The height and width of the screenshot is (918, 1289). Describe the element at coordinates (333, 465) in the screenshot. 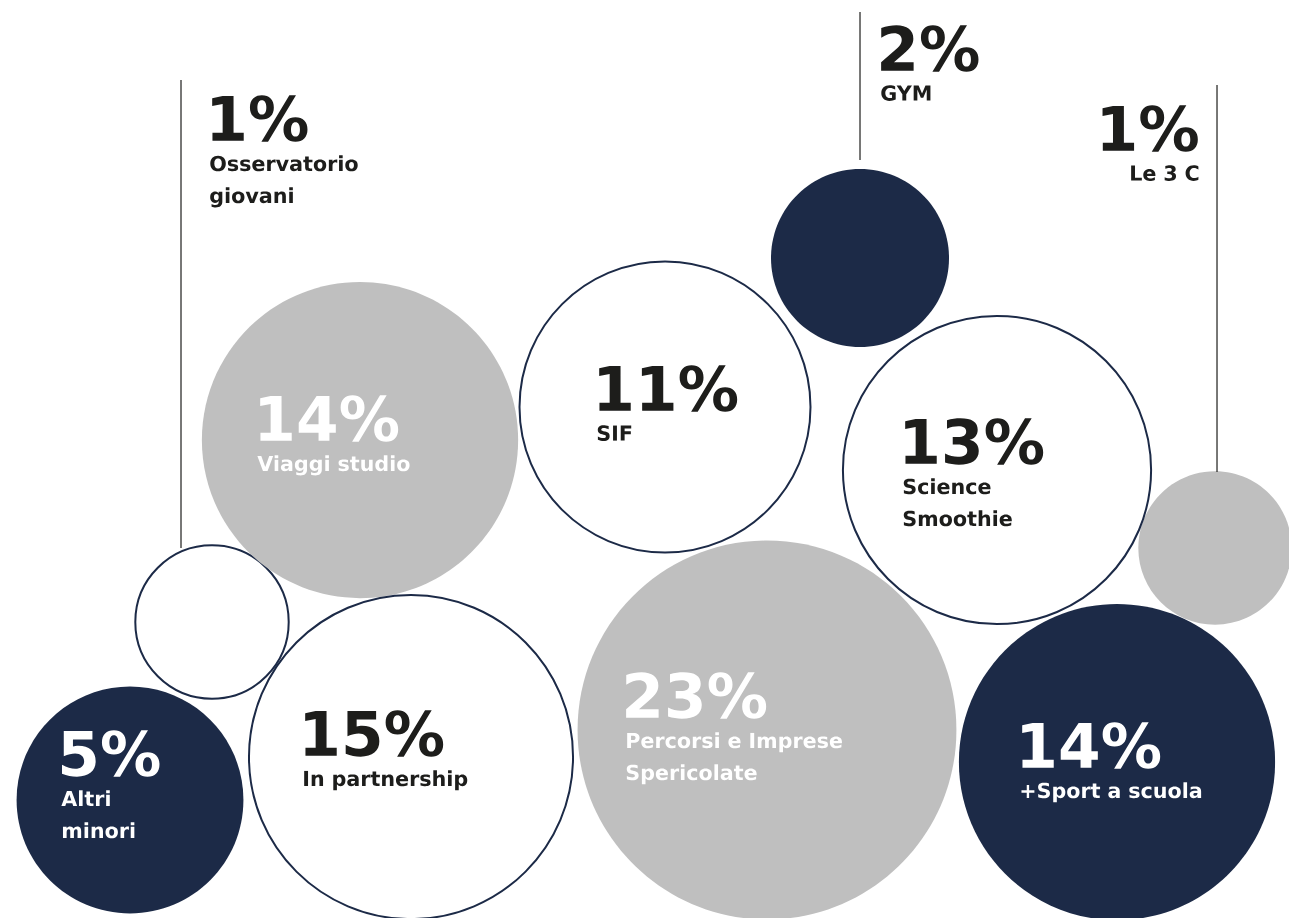

I see `category-label: Viaggi studio` at that location.